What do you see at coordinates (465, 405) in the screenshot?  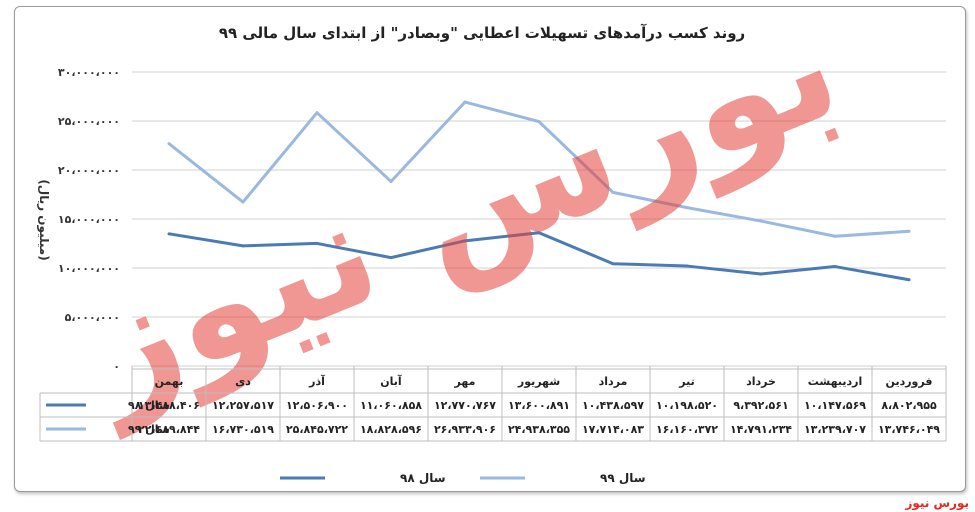 I see `table-cell: ۱۲،۷۷۰،۷۶۷` at bounding box center [465, 405].